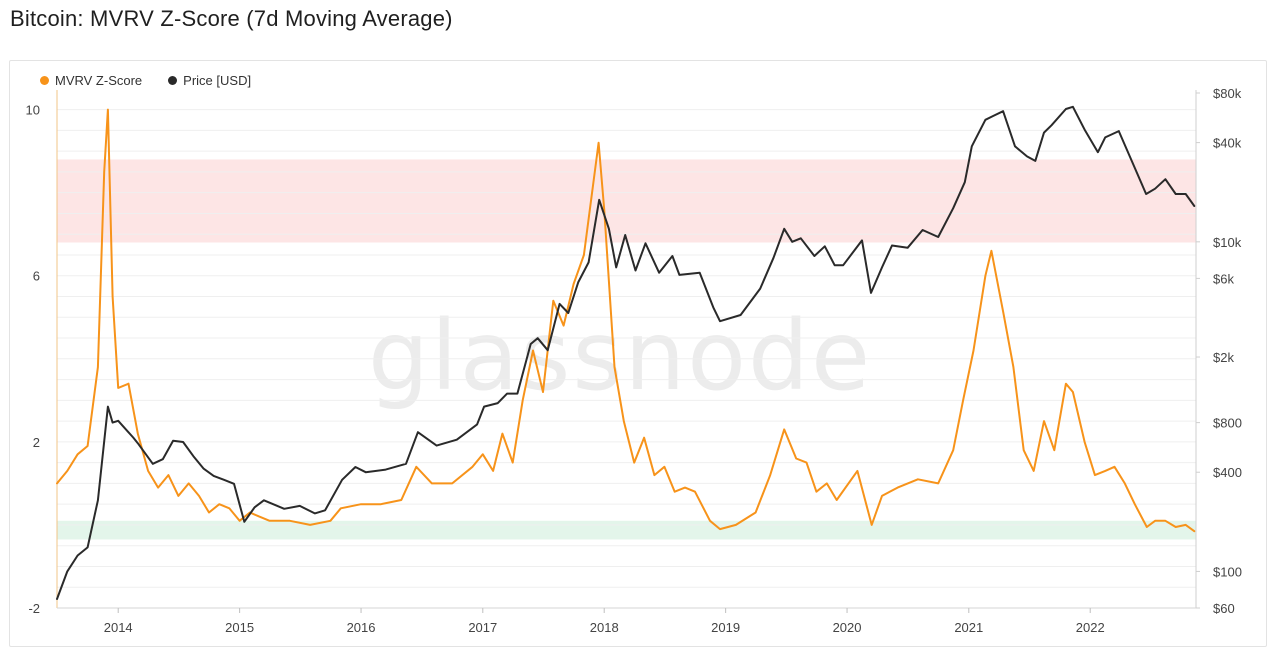 The image size is (1280, 656). What do you see at coordinates (1224, 608) in the screenshot?
I see `y-right-tick-label: $60` at bounding box center [1224, 608].